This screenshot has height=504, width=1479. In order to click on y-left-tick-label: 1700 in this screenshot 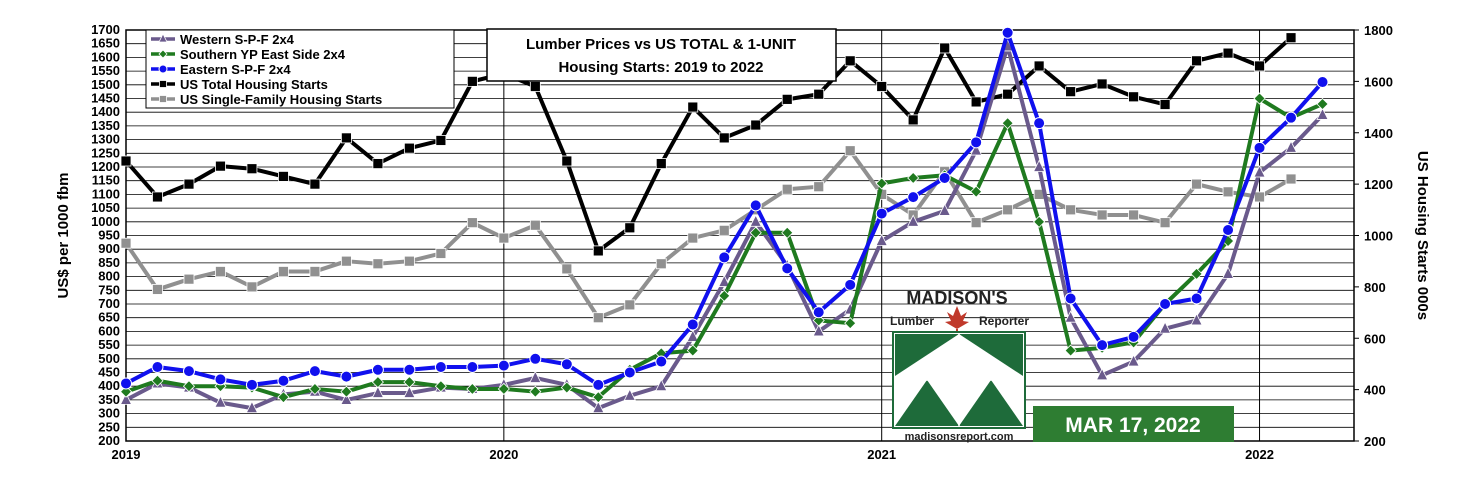, I will do `click(105, 29)`.